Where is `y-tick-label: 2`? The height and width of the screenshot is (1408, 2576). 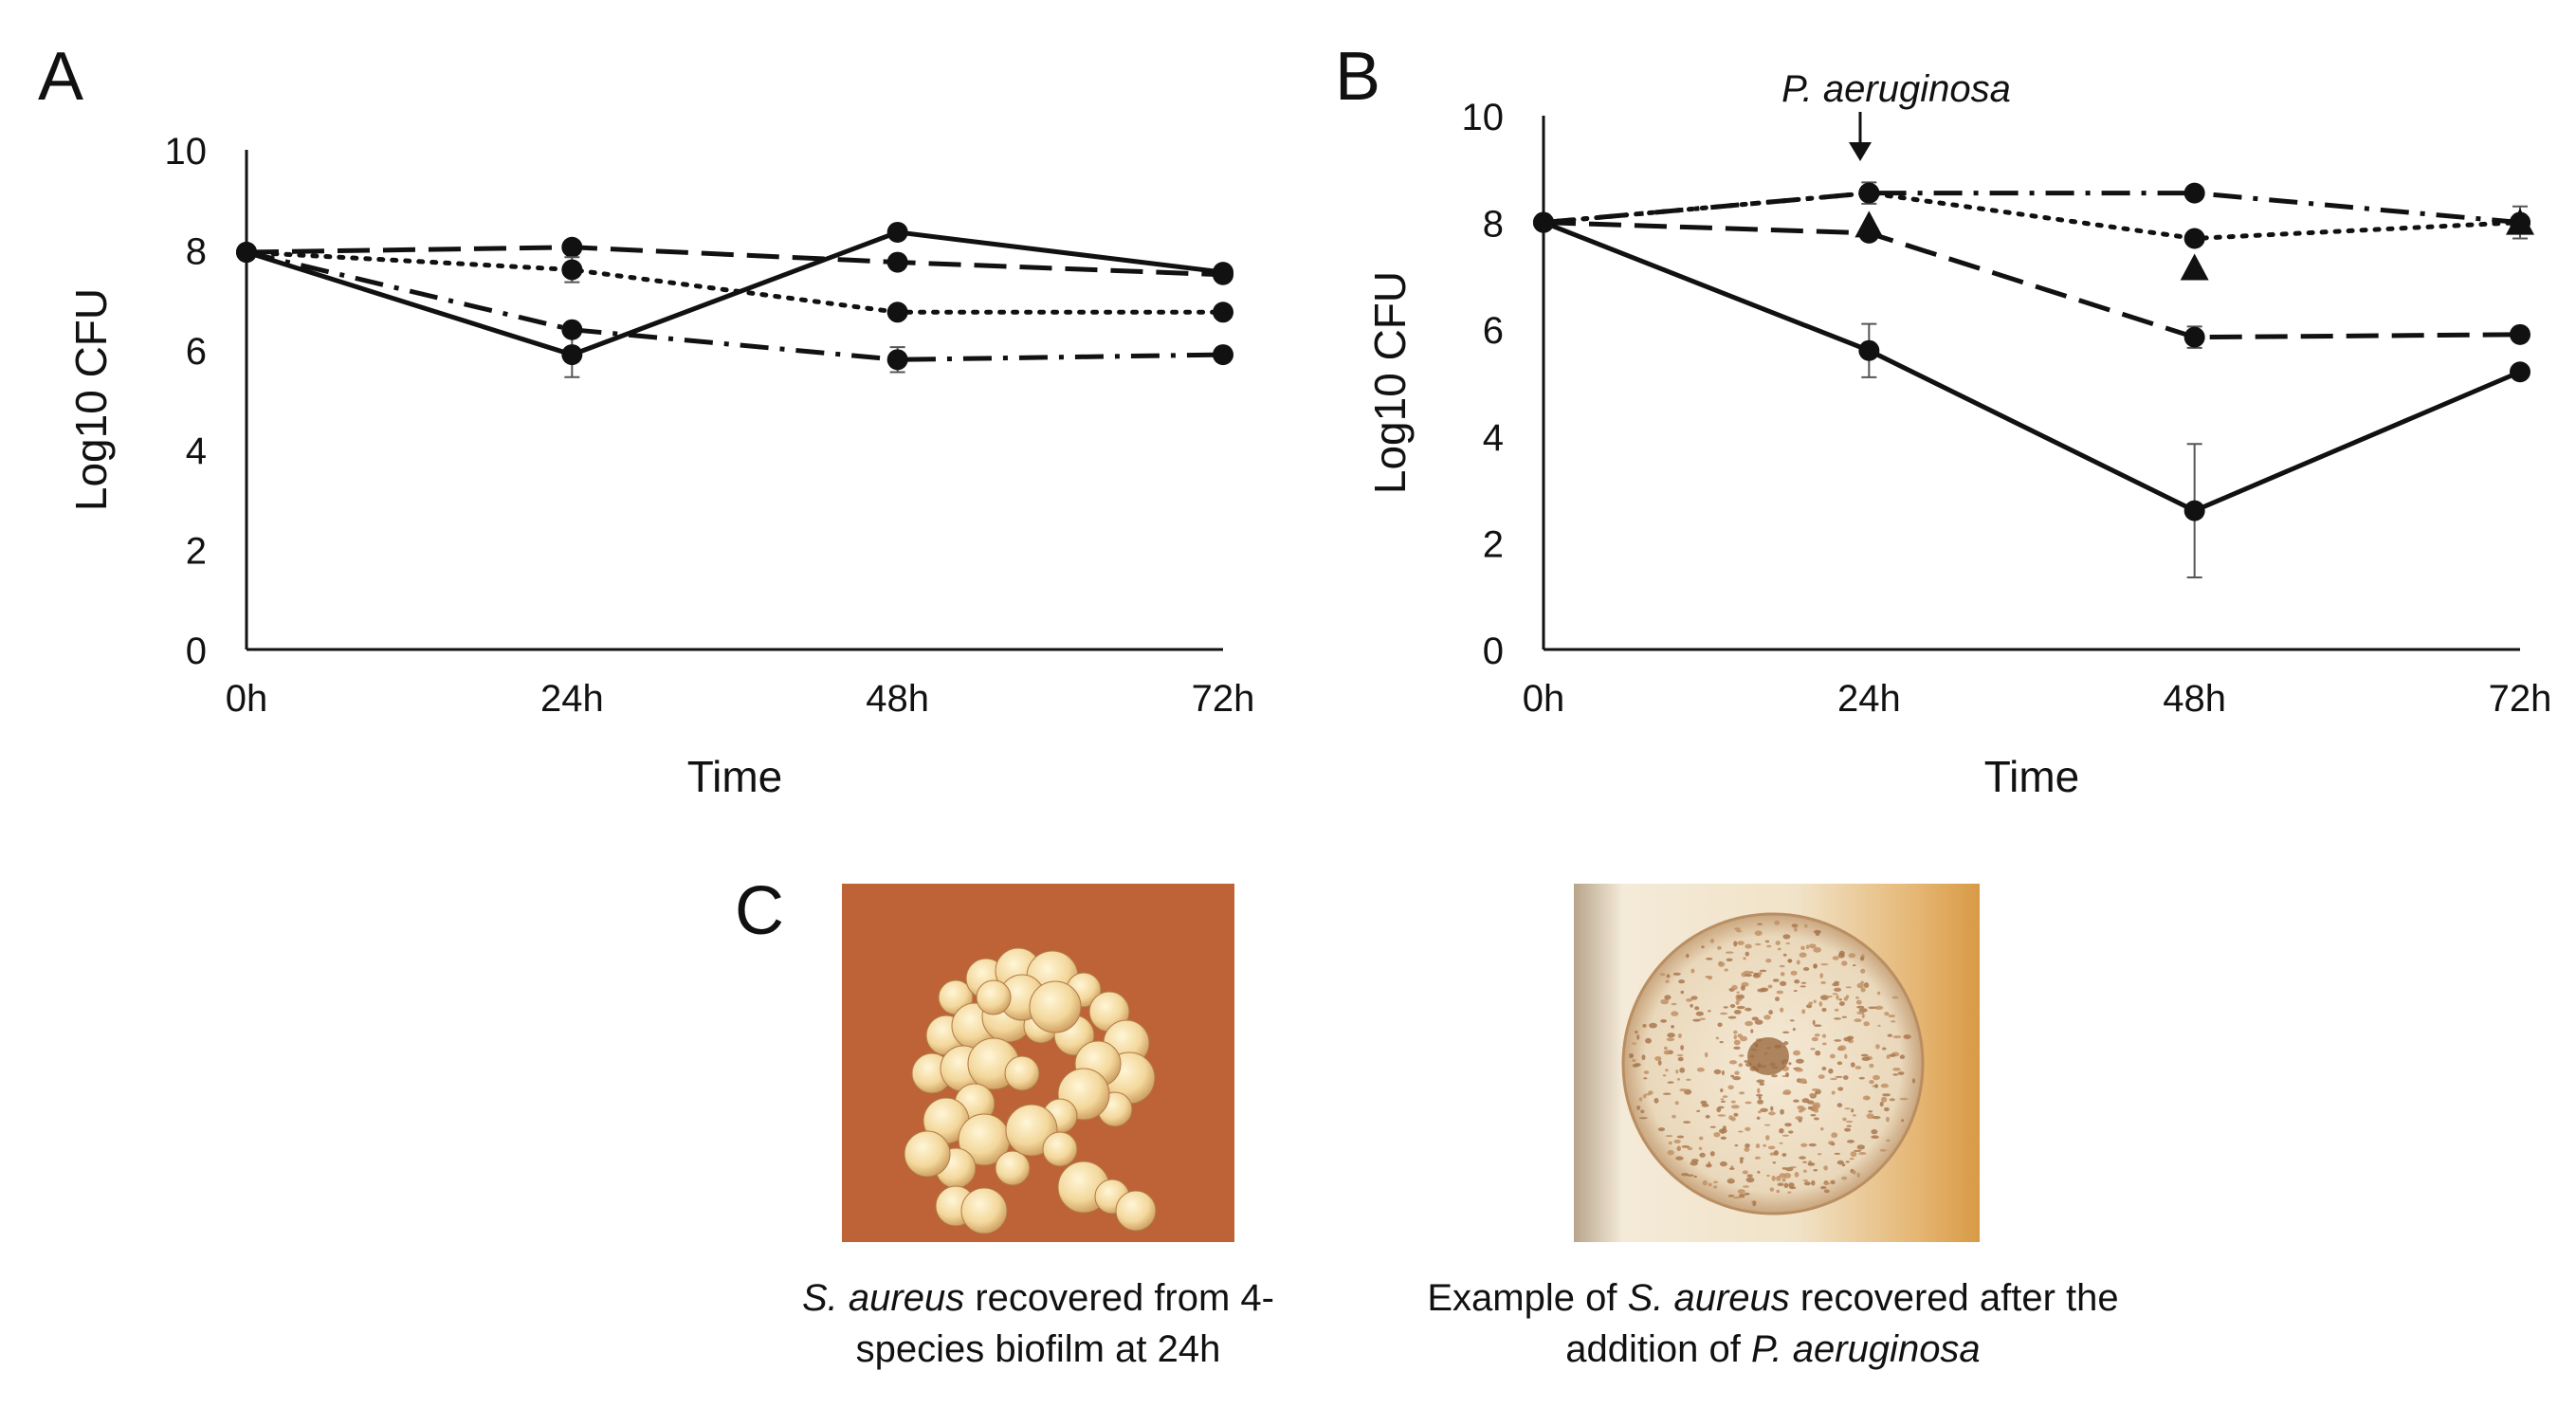
y-tick-label: 2 is located at coordinates (196, 552).